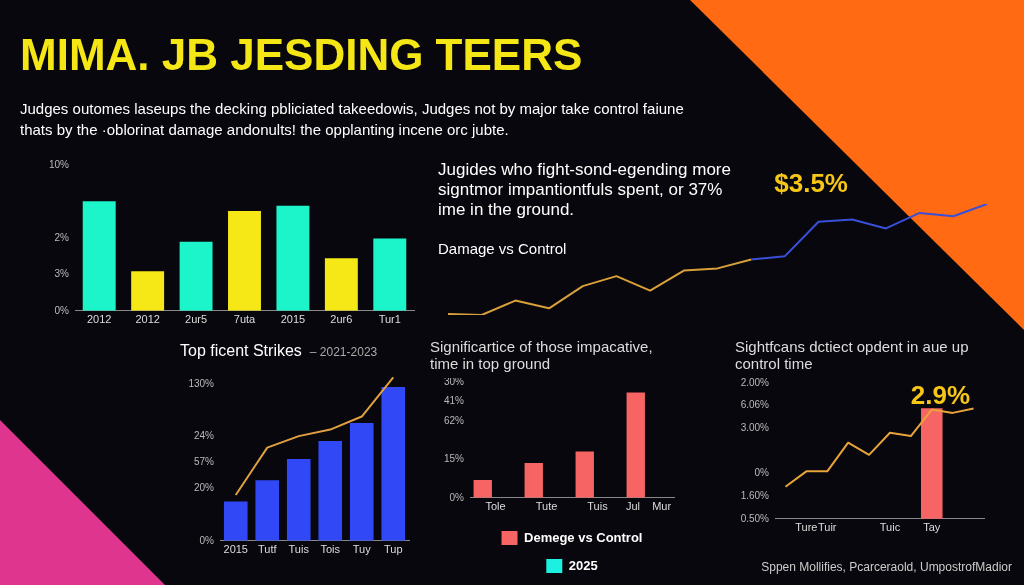 The width and height of the screenshot is (1024, 585). I want to click on text: 15%, so click(454, 459).